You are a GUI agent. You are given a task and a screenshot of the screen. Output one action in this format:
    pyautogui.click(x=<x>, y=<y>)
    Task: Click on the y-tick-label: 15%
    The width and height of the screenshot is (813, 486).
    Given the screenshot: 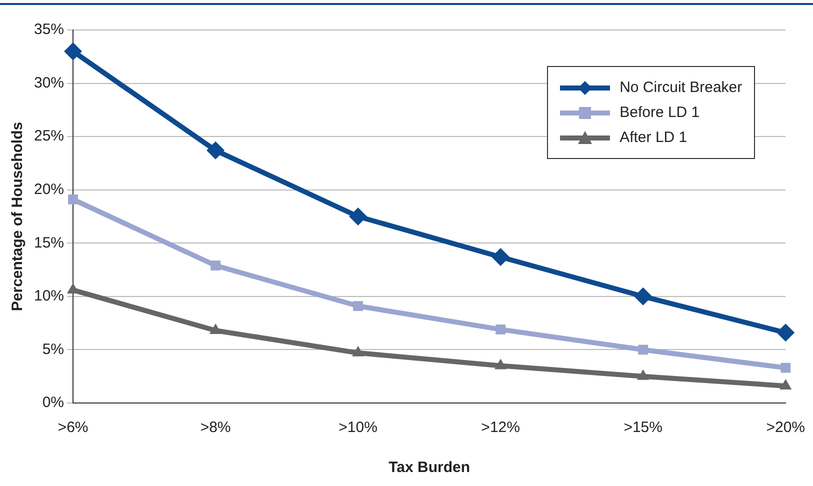 What is the action you would take?
    pyautogui.click(x=49, y=243)
    